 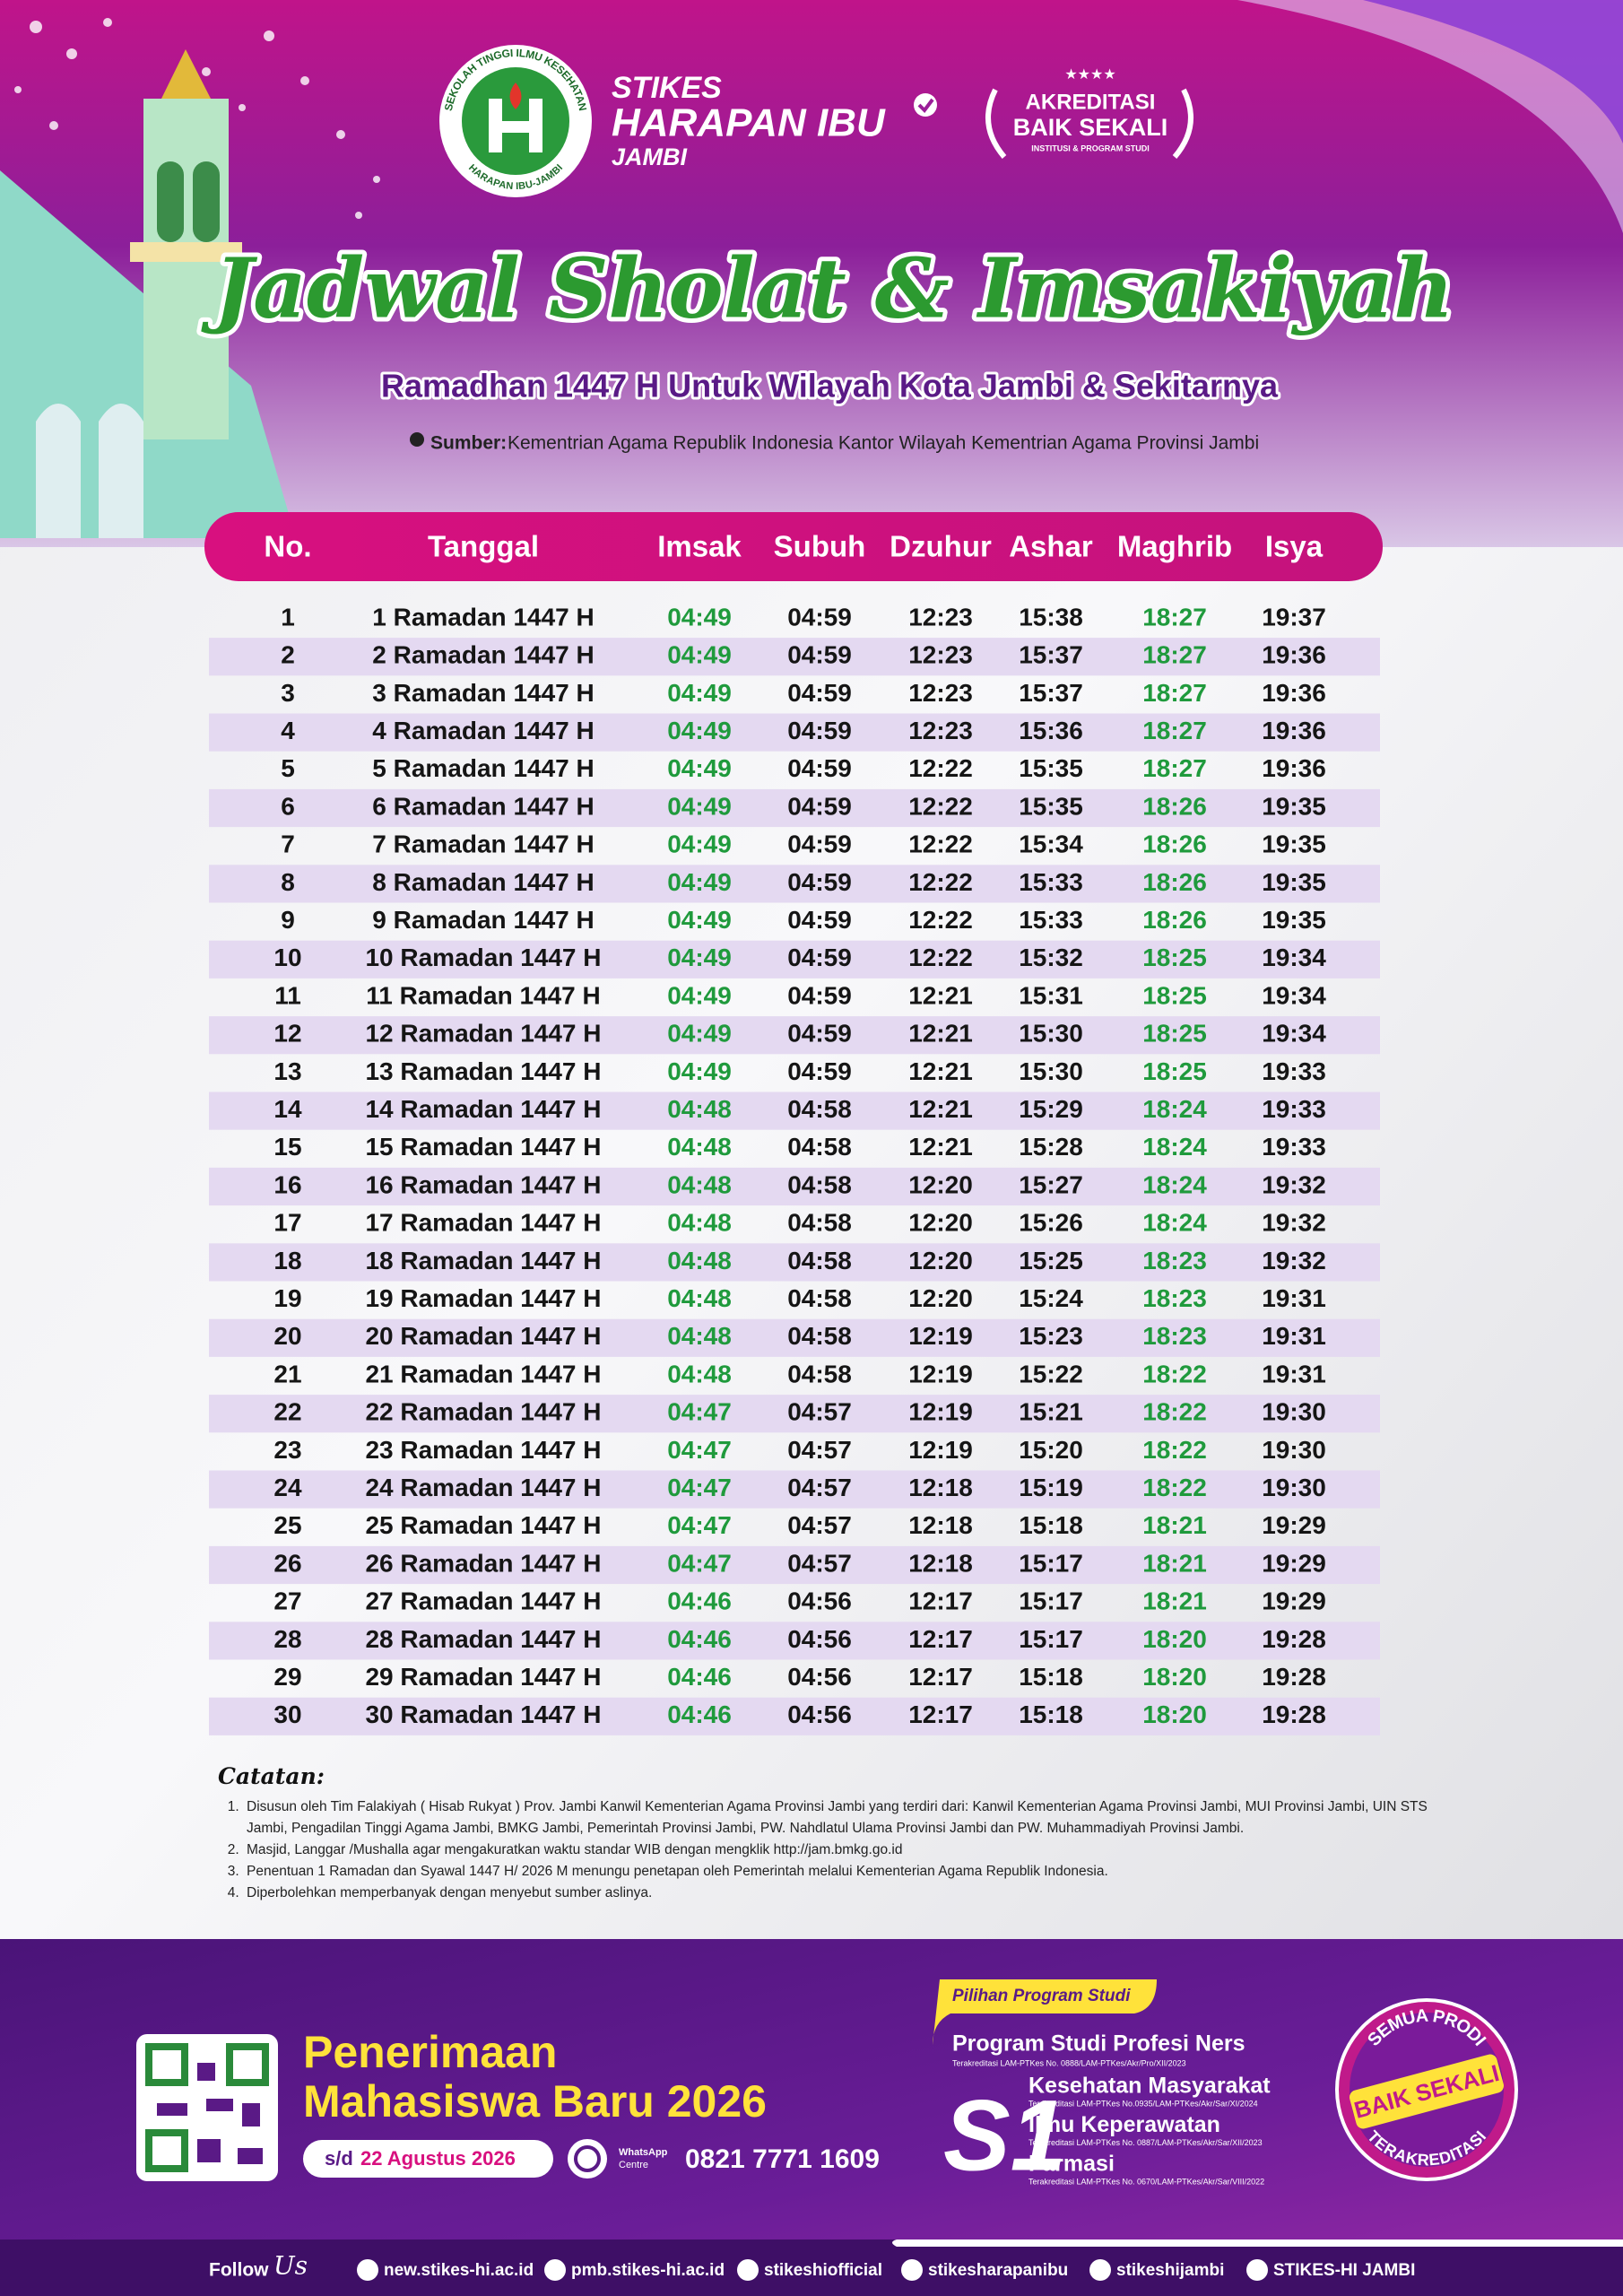 I want to click on table-cell: 4, so click(x=288, y=730).